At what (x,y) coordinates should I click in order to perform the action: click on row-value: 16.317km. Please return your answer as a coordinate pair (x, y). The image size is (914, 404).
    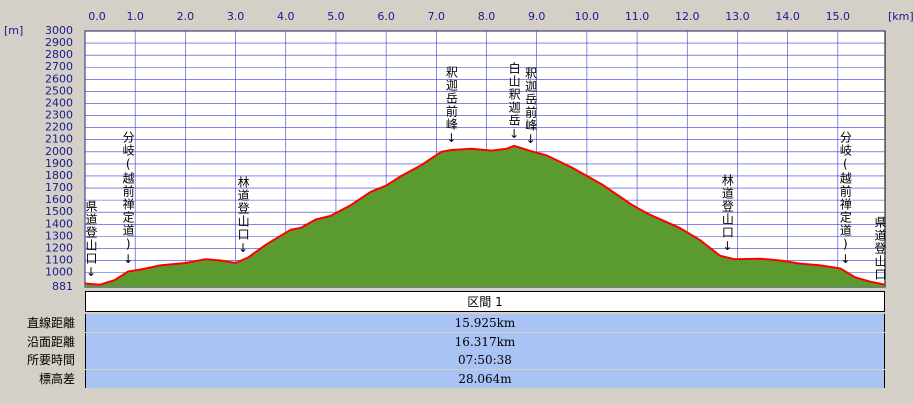
    Looking at the image, I should click on (485, 341).